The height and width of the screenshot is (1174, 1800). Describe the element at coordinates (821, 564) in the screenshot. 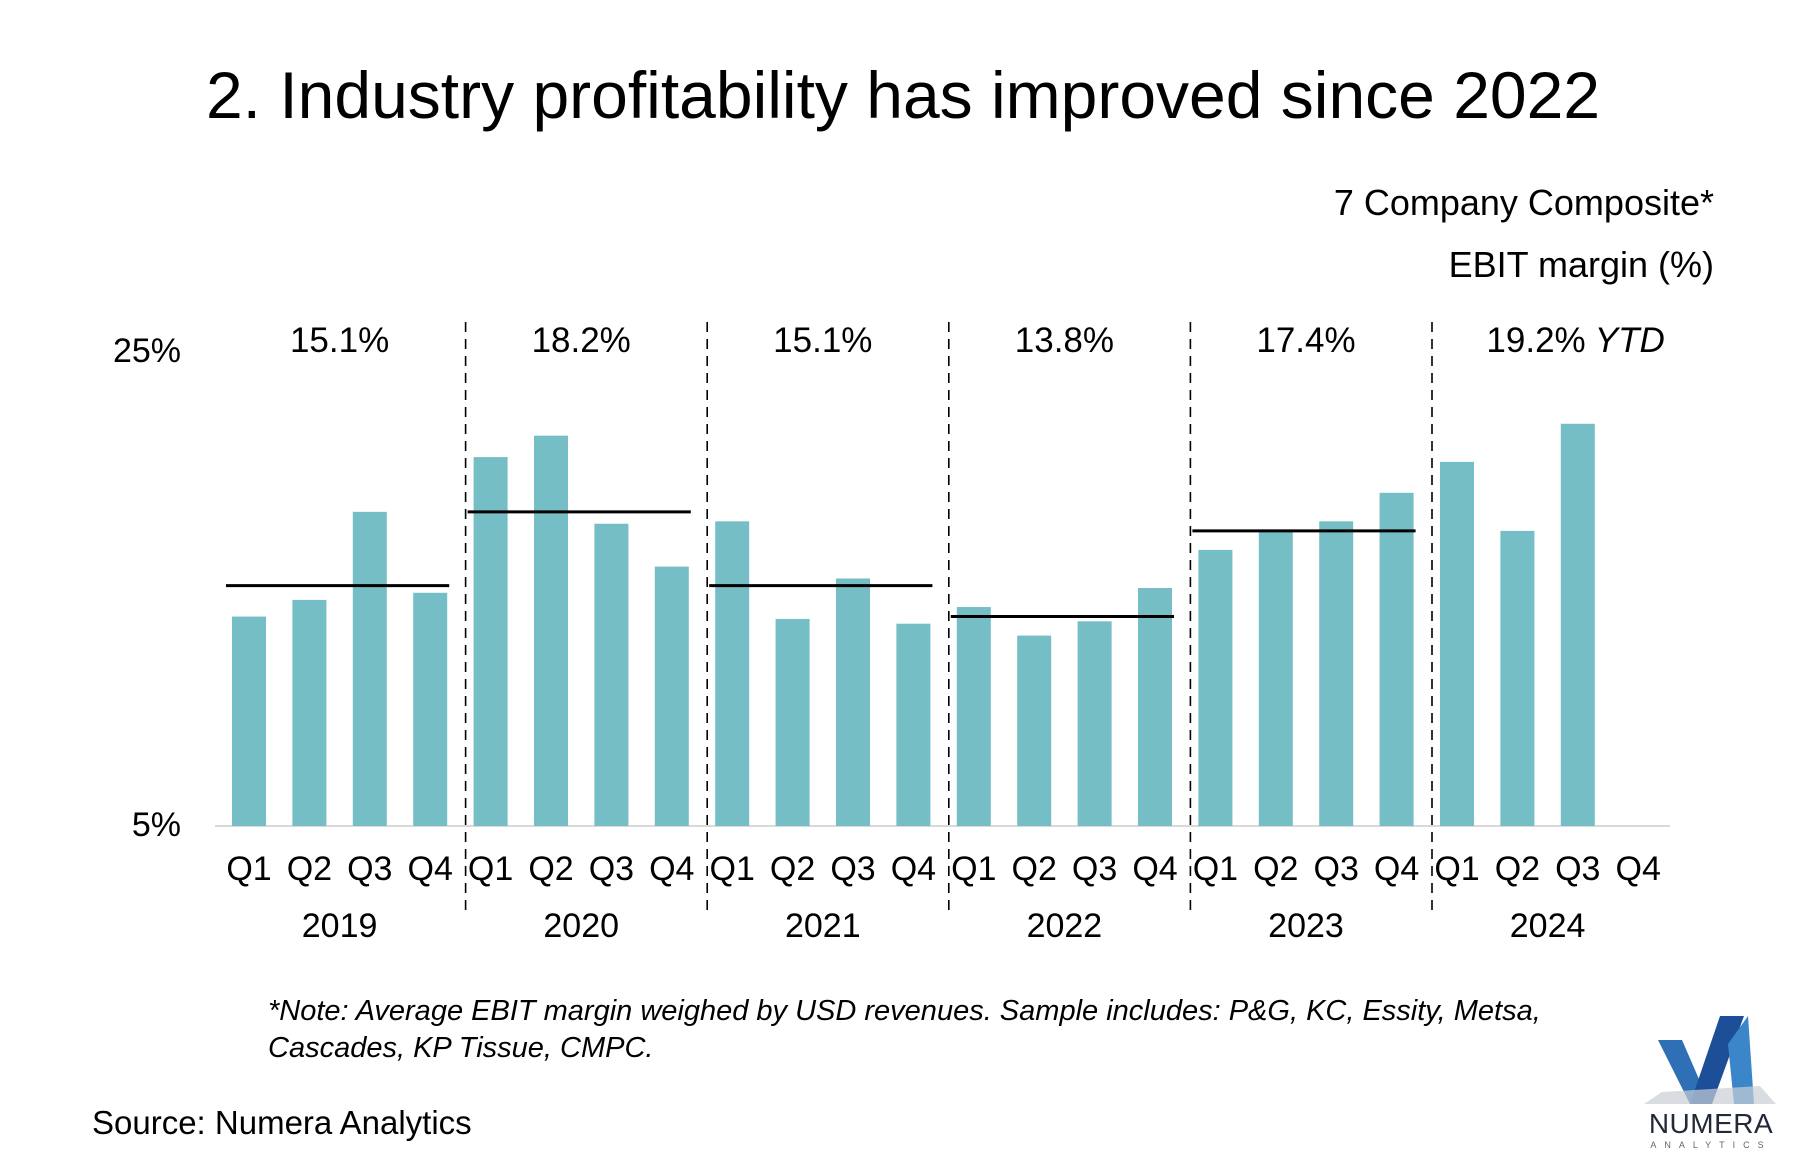

I see `annual-average-lines` at that location.